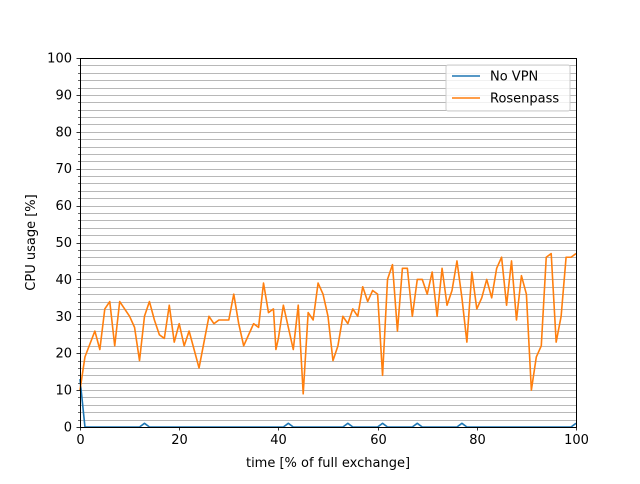  I want to click on y-tick-label: 30, so click(63, 317).